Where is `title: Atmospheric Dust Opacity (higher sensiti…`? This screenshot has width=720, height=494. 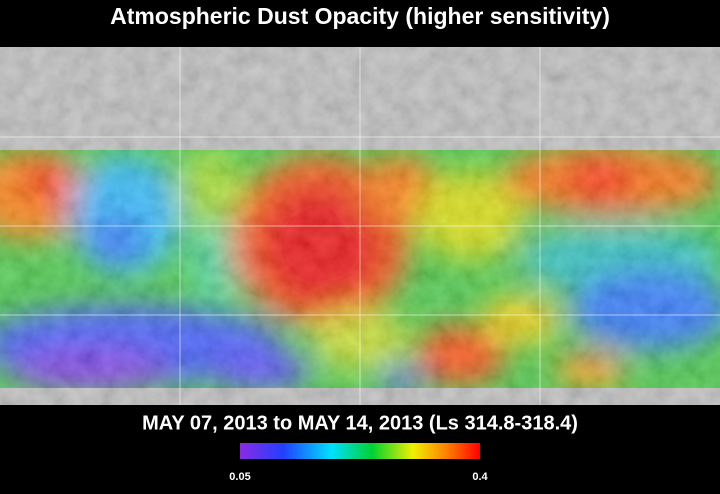
title: Atmospheric Dust Opacity (higher sensiti… is located at coordinates (360, 16).